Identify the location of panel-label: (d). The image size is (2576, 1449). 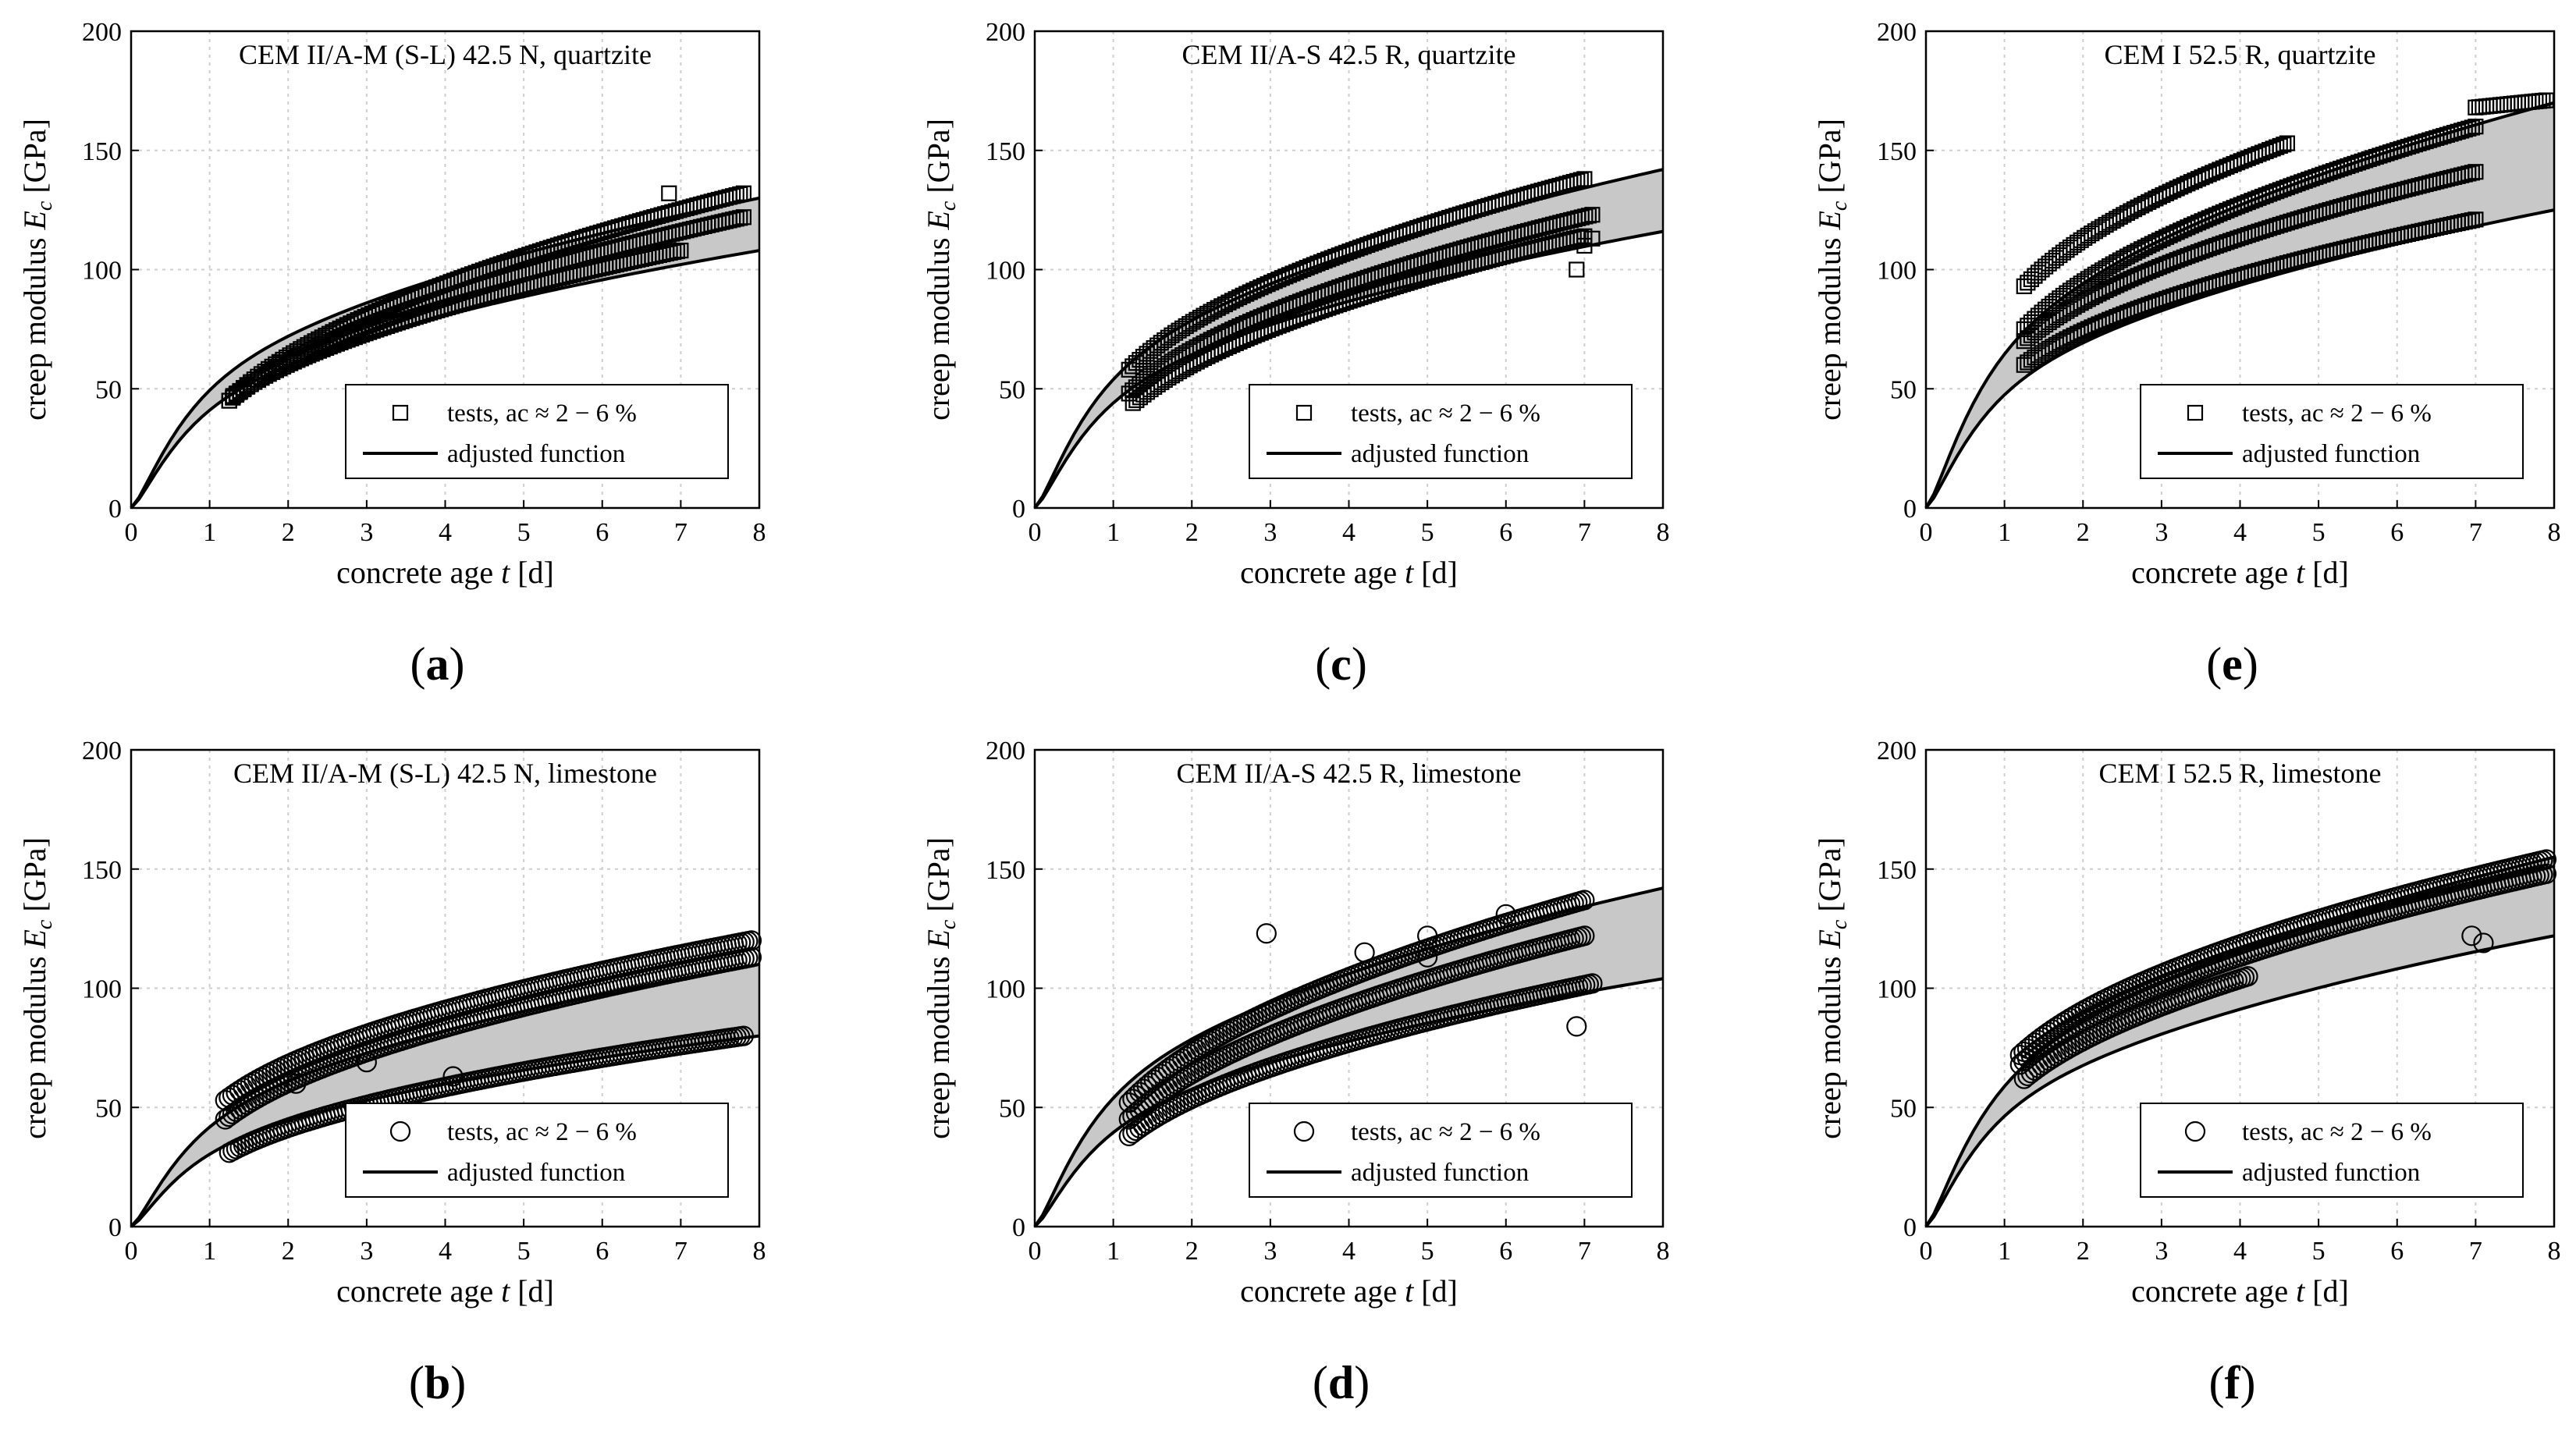
(1342, 1382).